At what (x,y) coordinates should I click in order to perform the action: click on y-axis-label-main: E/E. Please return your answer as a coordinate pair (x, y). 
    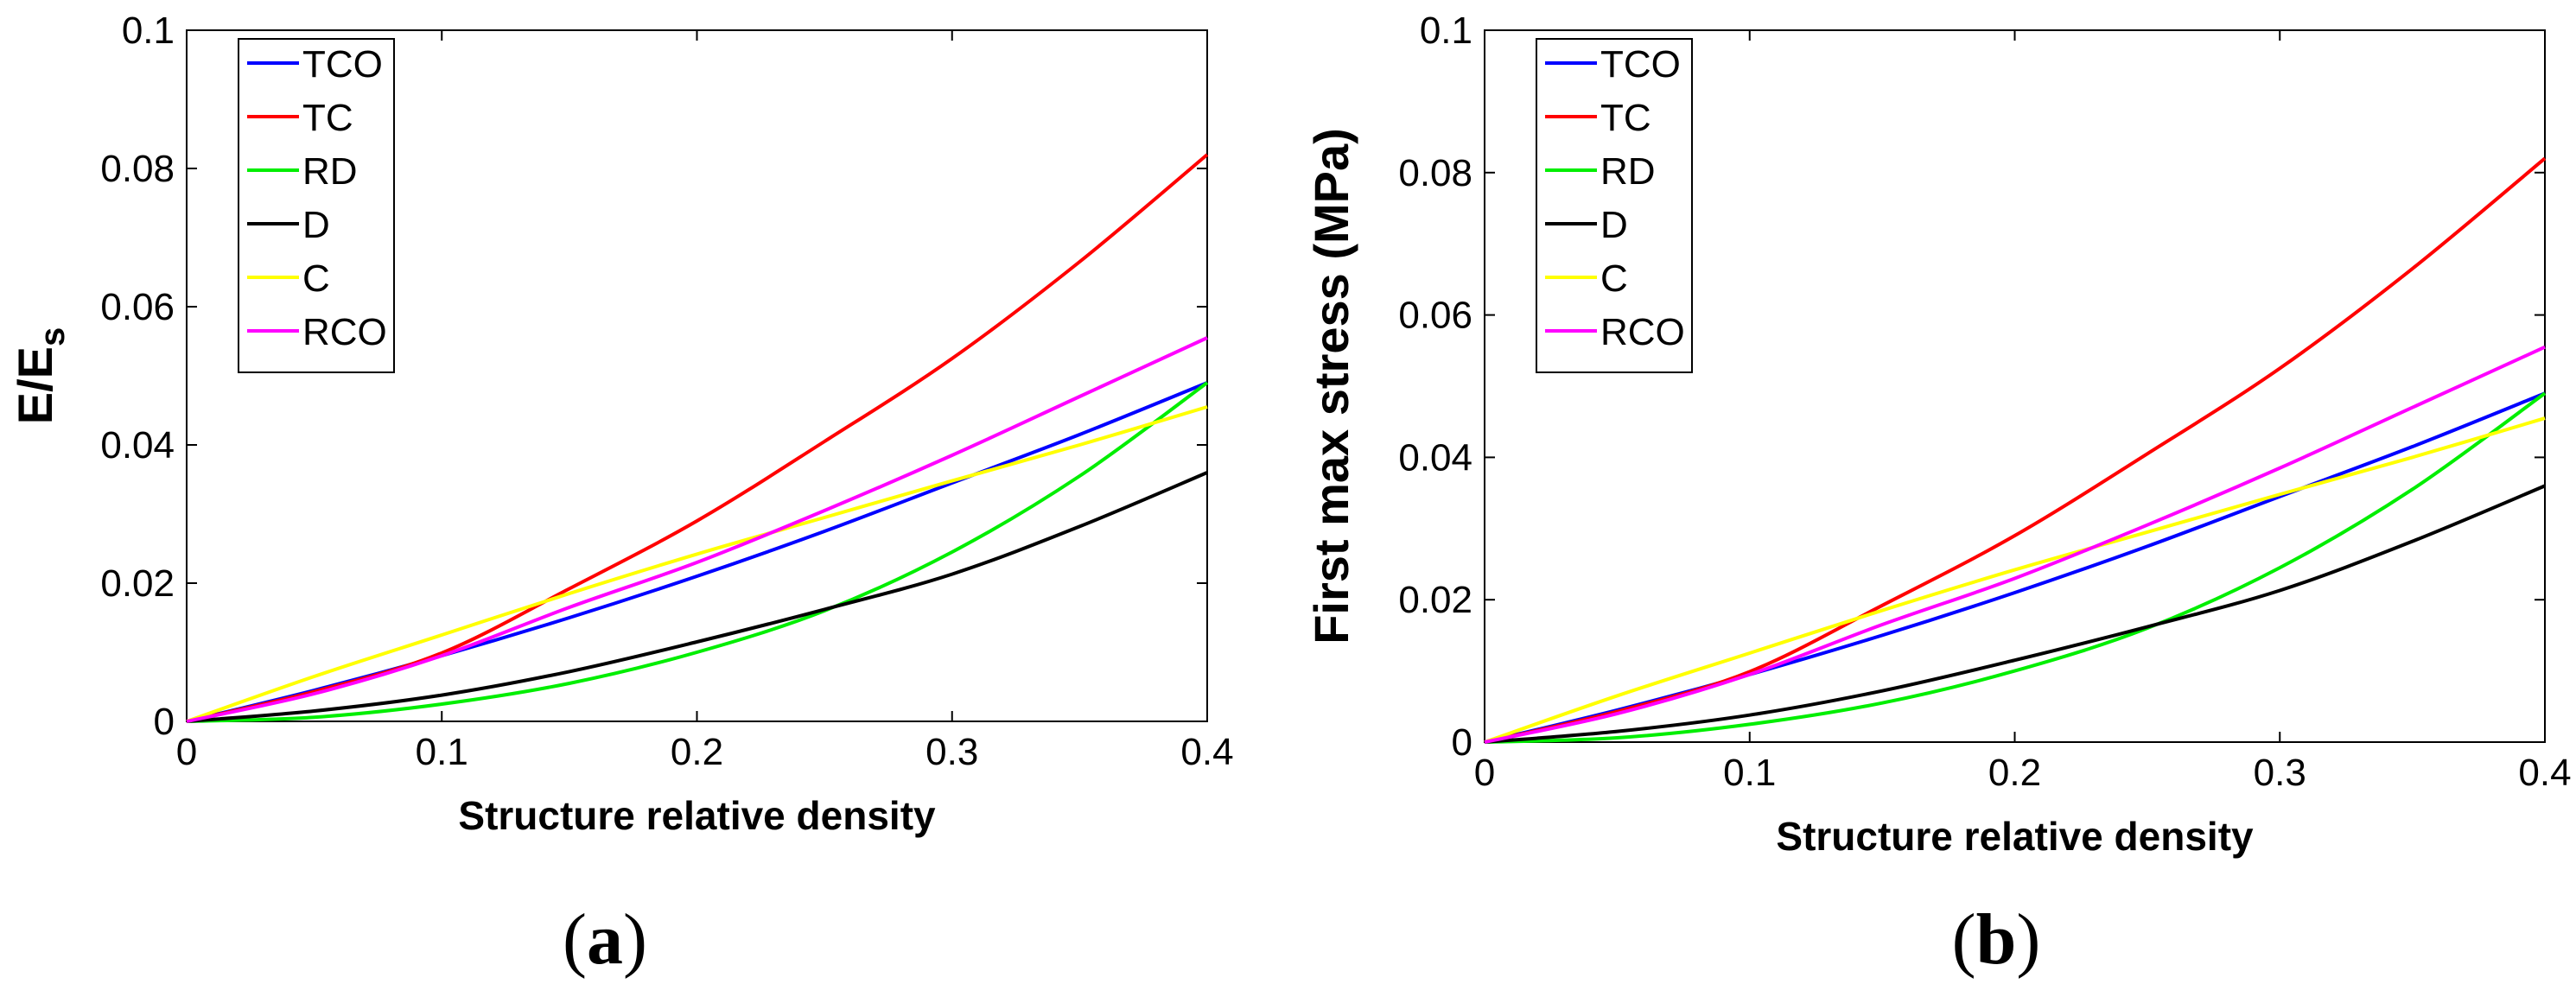
    Looking at the image, I should click on (35, 385).